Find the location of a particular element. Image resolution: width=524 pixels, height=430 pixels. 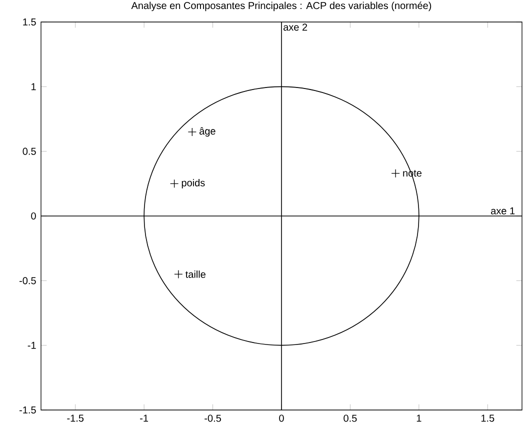

x-tick-label: -1 is located at coordinates (144, 418).